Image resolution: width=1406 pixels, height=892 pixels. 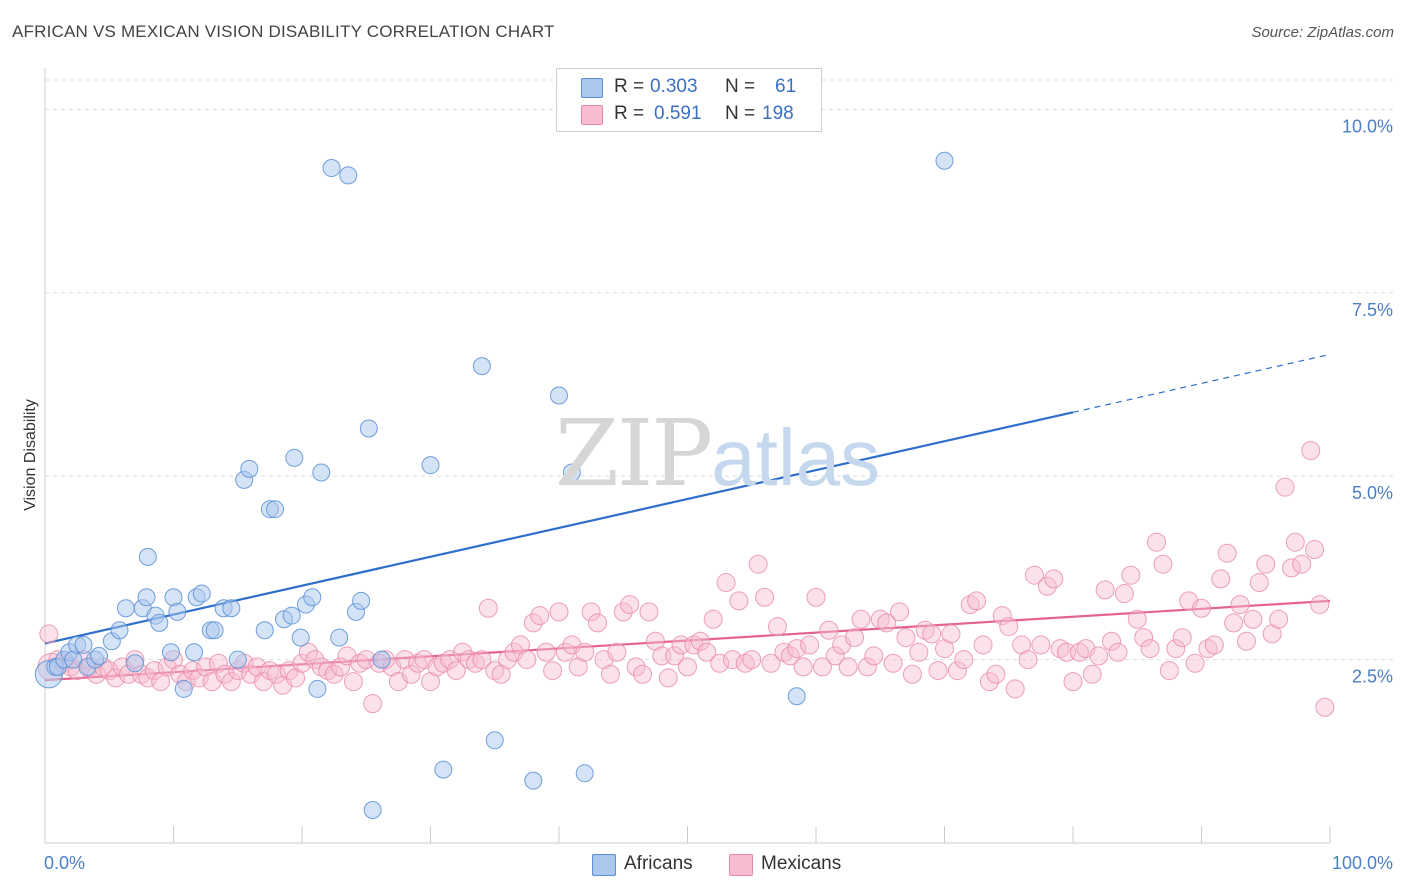 What do you see at coordinates (592, 88) in the screenshot?
I see `africans-swatch` at bounding box center [592, 88].